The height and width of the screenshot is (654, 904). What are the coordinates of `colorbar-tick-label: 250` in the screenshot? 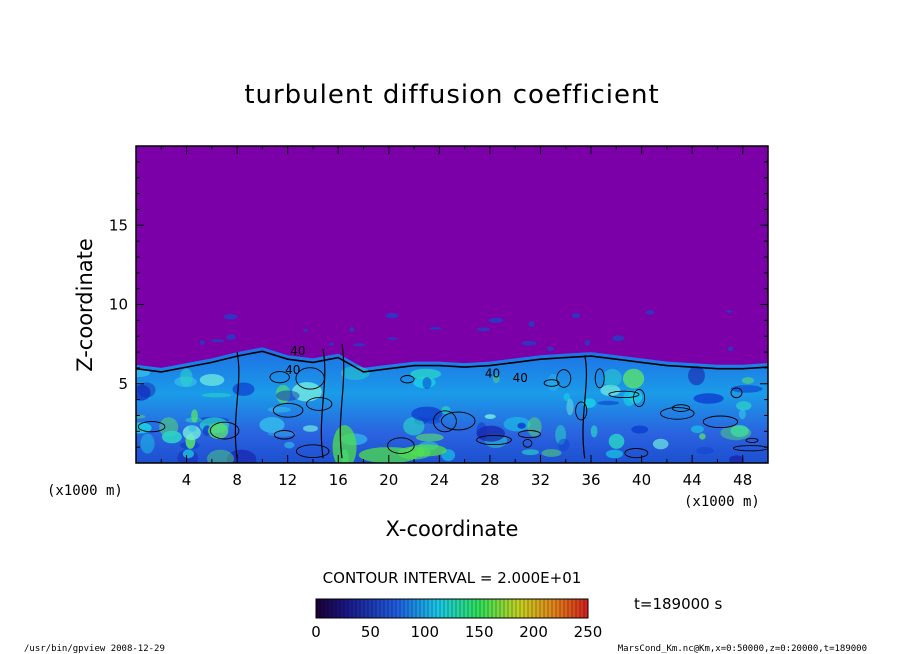 It's located at (588, 632).